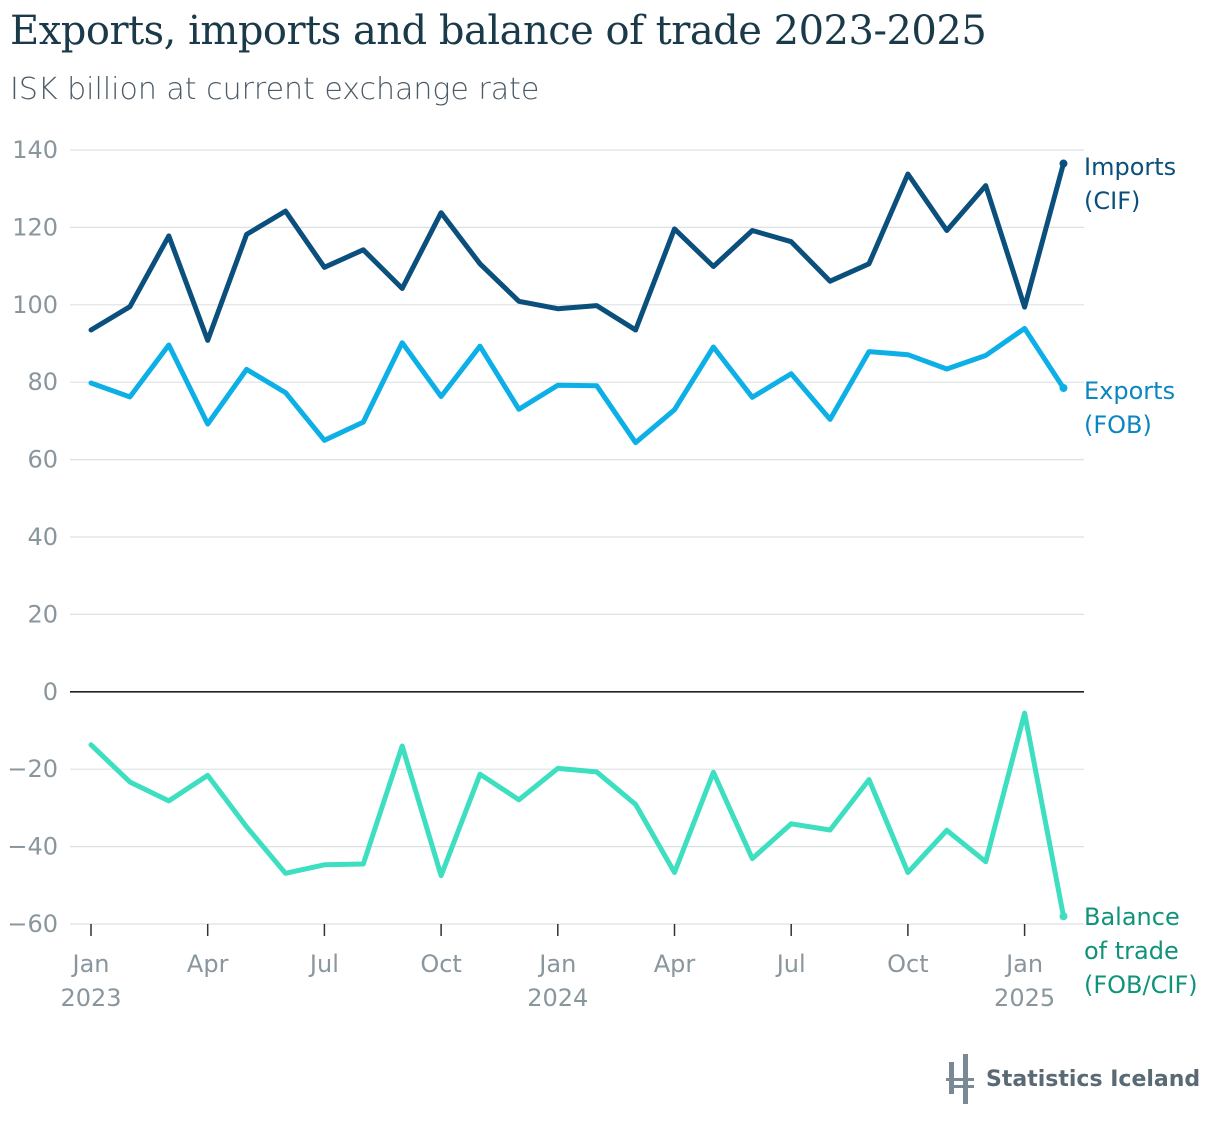 The image size is (1220, 1130). What do you see at coordinates (42, 537) in the screenshot?
I see `y-tick-label: 40` at bounding box center [42, 537].